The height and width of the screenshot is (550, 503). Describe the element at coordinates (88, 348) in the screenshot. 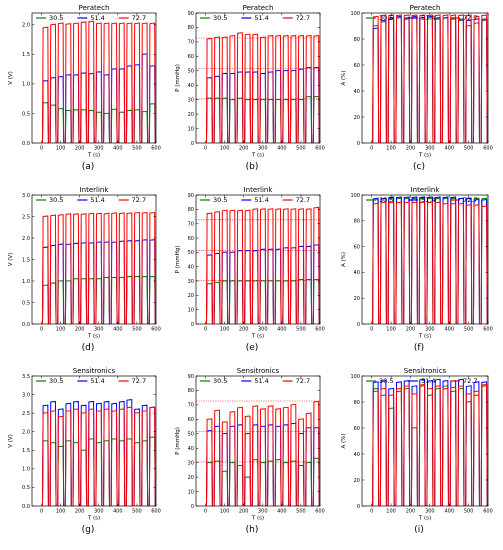

I see `panel-sublabel: (d)` at that location.